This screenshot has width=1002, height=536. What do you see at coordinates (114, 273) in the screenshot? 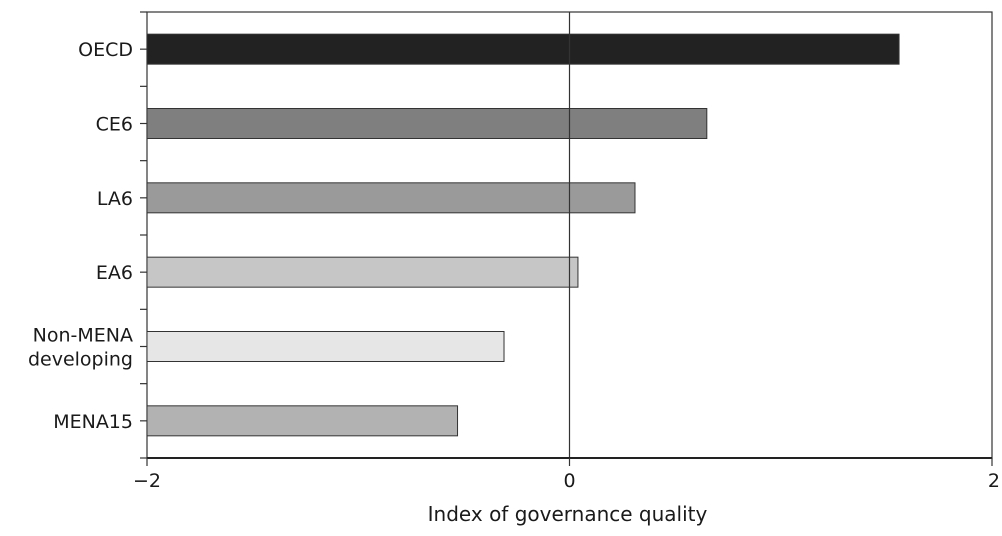
I see `category-label: EA6` at bounding box center [114, 273].